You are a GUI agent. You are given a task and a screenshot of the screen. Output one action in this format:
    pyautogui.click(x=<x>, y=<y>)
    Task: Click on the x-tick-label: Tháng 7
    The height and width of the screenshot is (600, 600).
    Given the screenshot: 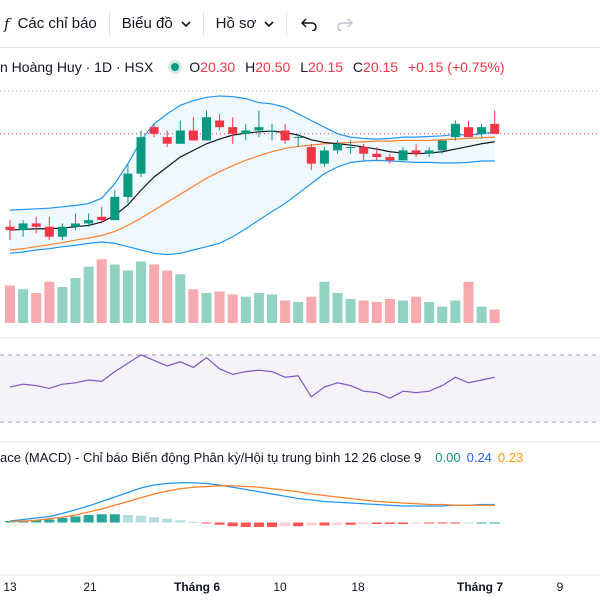 What is the action you would take?
    pyautogui.click(x=480, y=587)
    